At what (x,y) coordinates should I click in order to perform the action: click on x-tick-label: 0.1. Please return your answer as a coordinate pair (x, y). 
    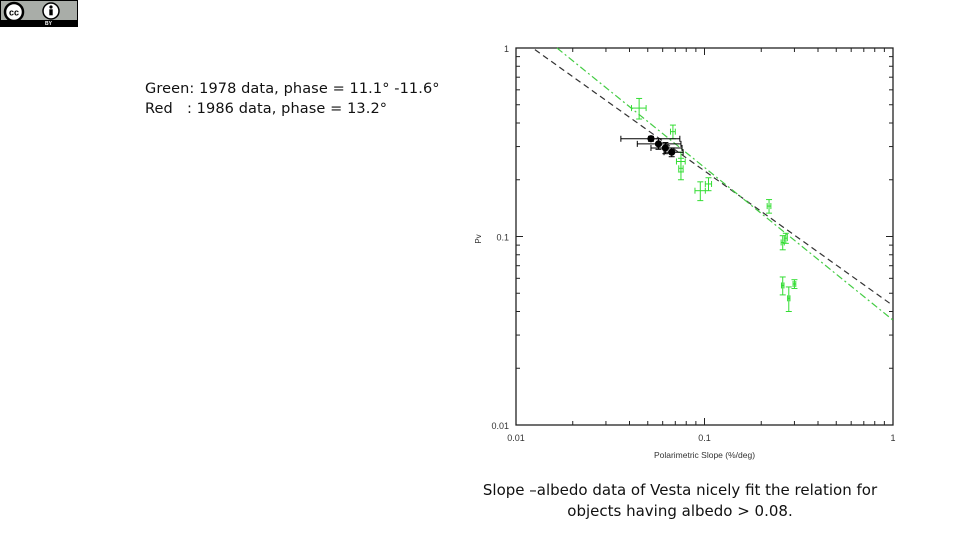
    Looking at the image, I should click on (704, 438).